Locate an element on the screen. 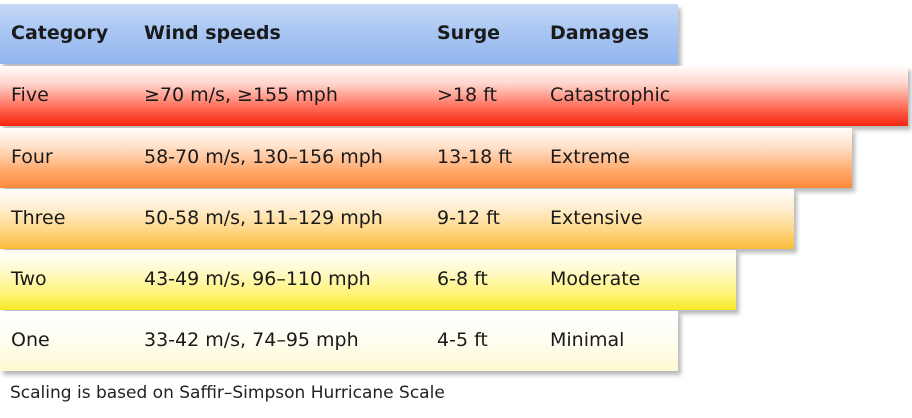  row-wind-speeds: 43-49 m/s, 96–110 mph is located at coordinates (257, 279).